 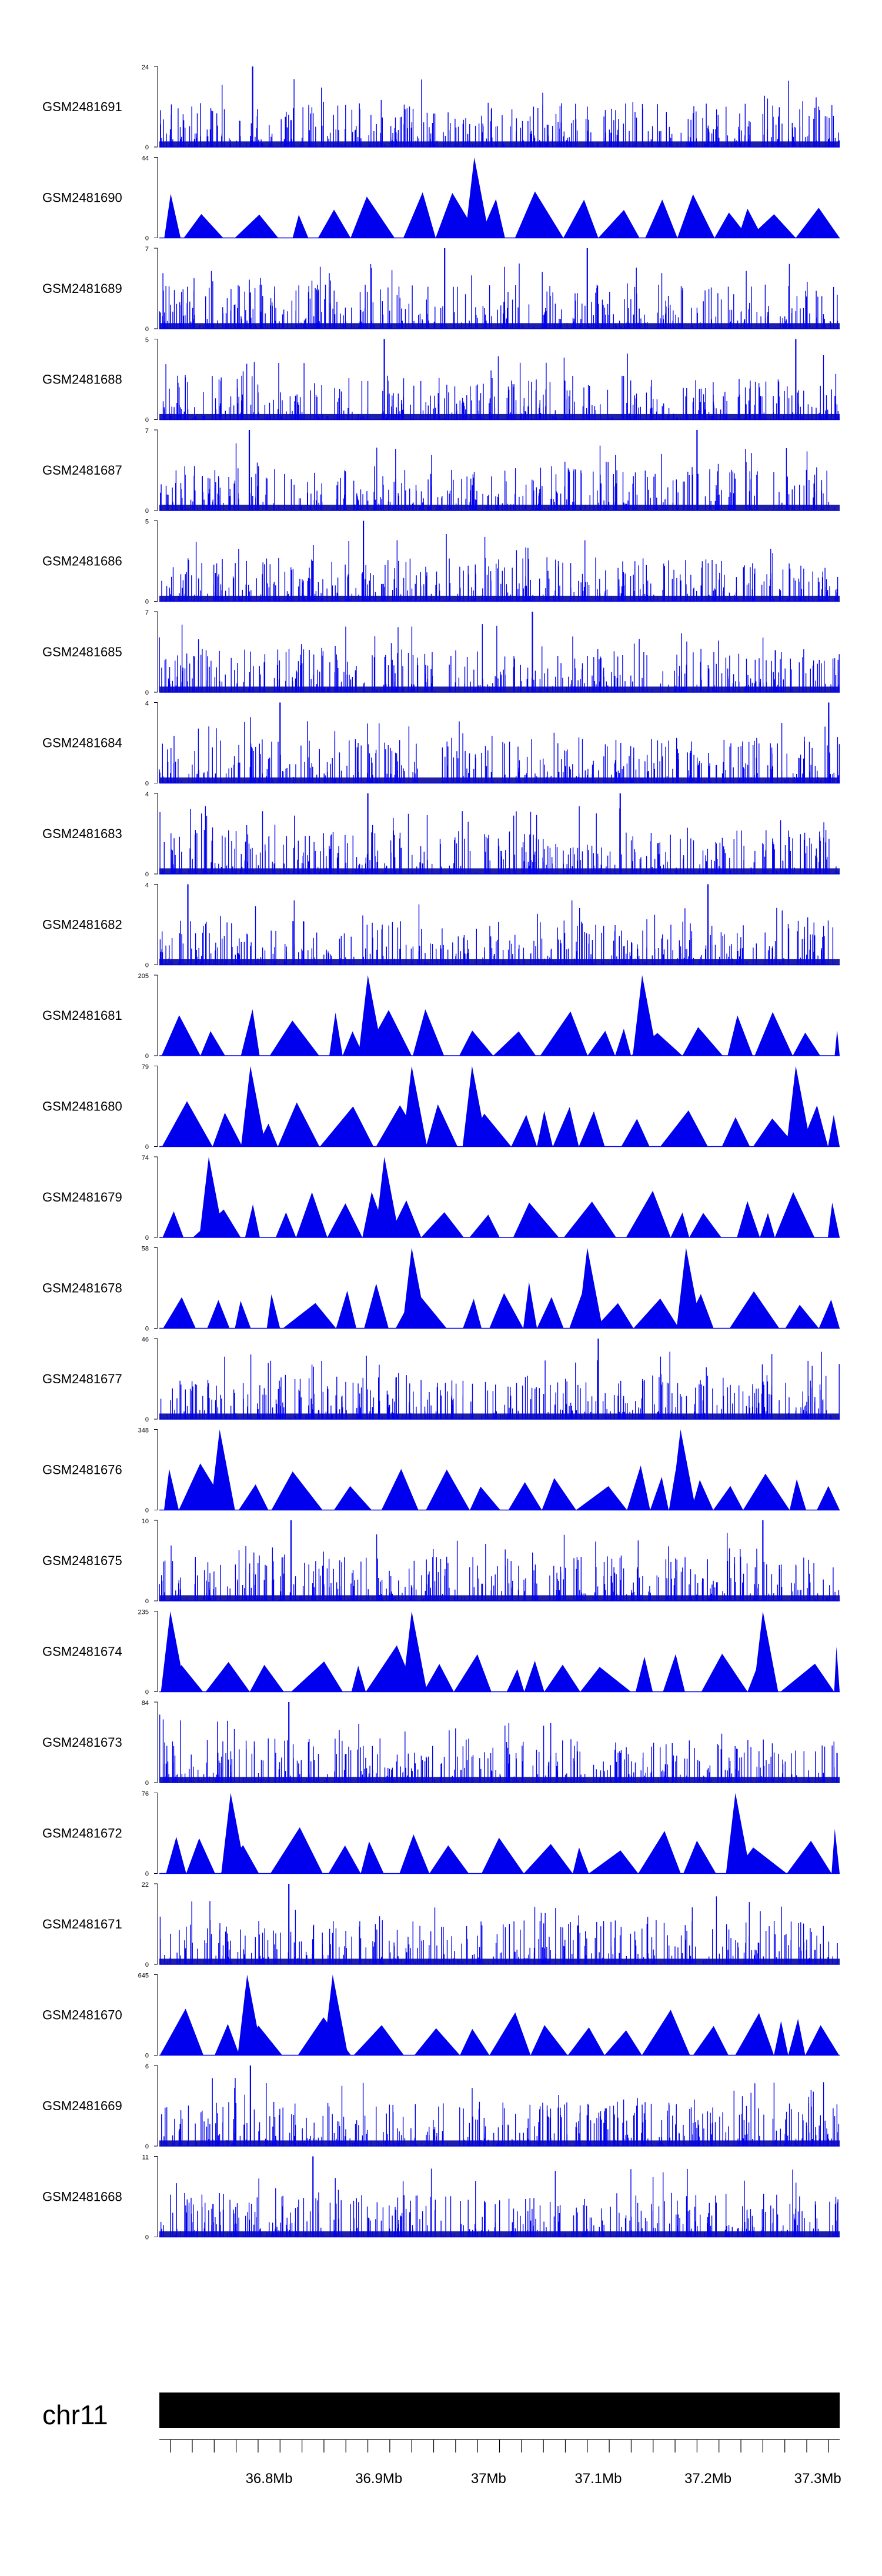 I want to click on track-GSM2481669: GSM2481669 6 0, so click(x=441, y=2106).